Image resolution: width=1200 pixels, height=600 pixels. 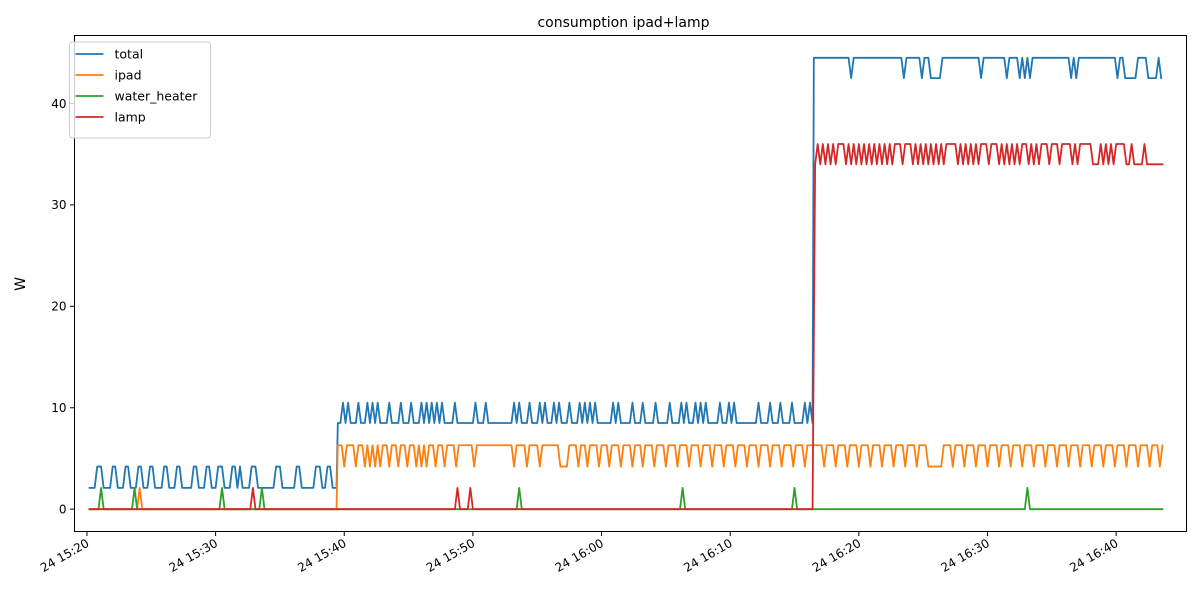 I want to click on y-tick-label: 0, so click(x=63, y=509).